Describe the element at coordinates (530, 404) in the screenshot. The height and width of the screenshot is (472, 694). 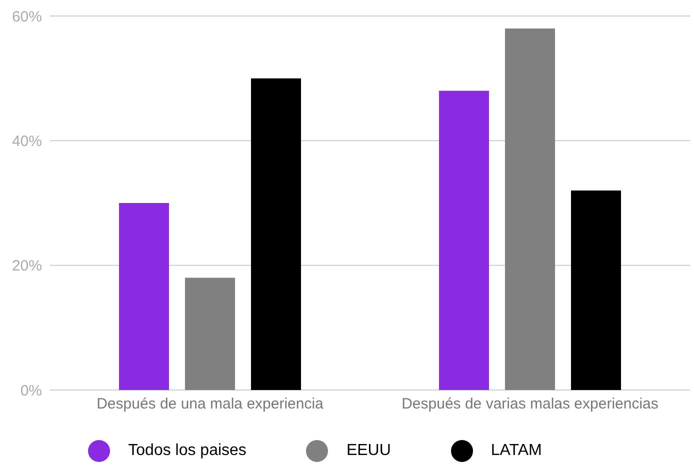
I see `x-tick-label: Después de varias malas experiencias` at that location.